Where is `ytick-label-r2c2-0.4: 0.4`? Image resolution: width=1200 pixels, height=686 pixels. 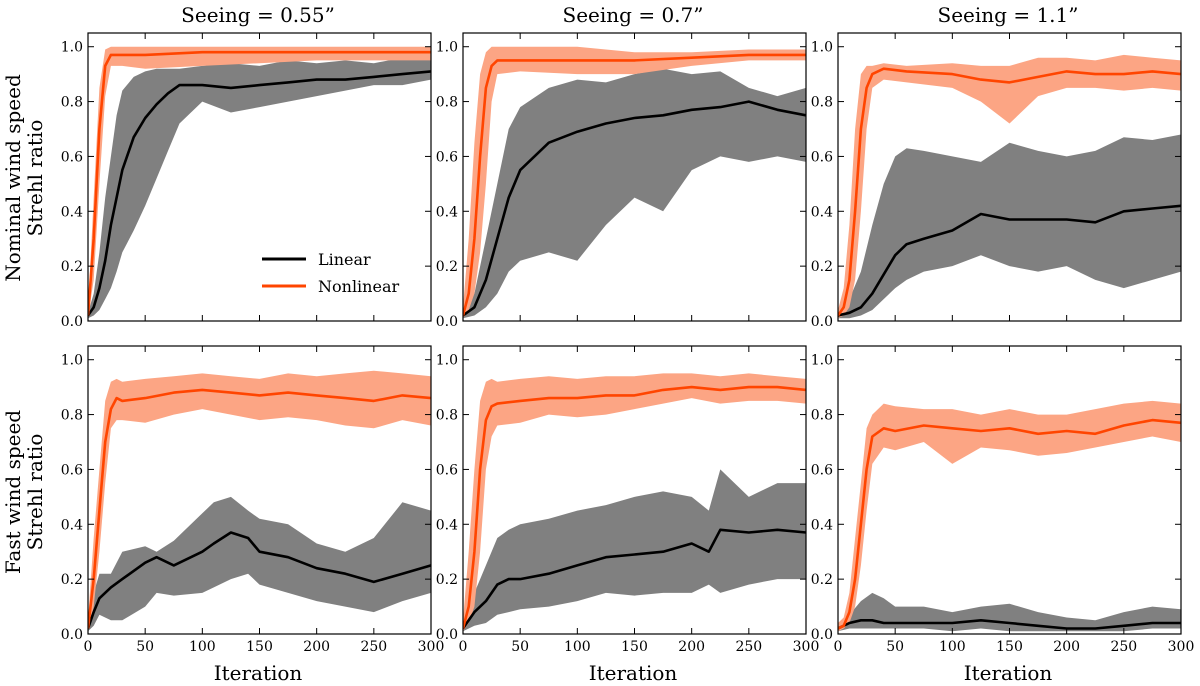
ytick-label-r2c2-0.4: 0.4 is located at coordinates (447, 525).